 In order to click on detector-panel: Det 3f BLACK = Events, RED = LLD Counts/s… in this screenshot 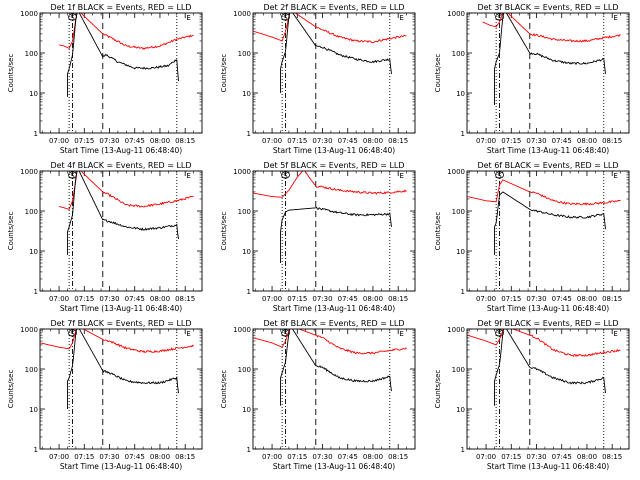, I will do `click(532, 79)`.